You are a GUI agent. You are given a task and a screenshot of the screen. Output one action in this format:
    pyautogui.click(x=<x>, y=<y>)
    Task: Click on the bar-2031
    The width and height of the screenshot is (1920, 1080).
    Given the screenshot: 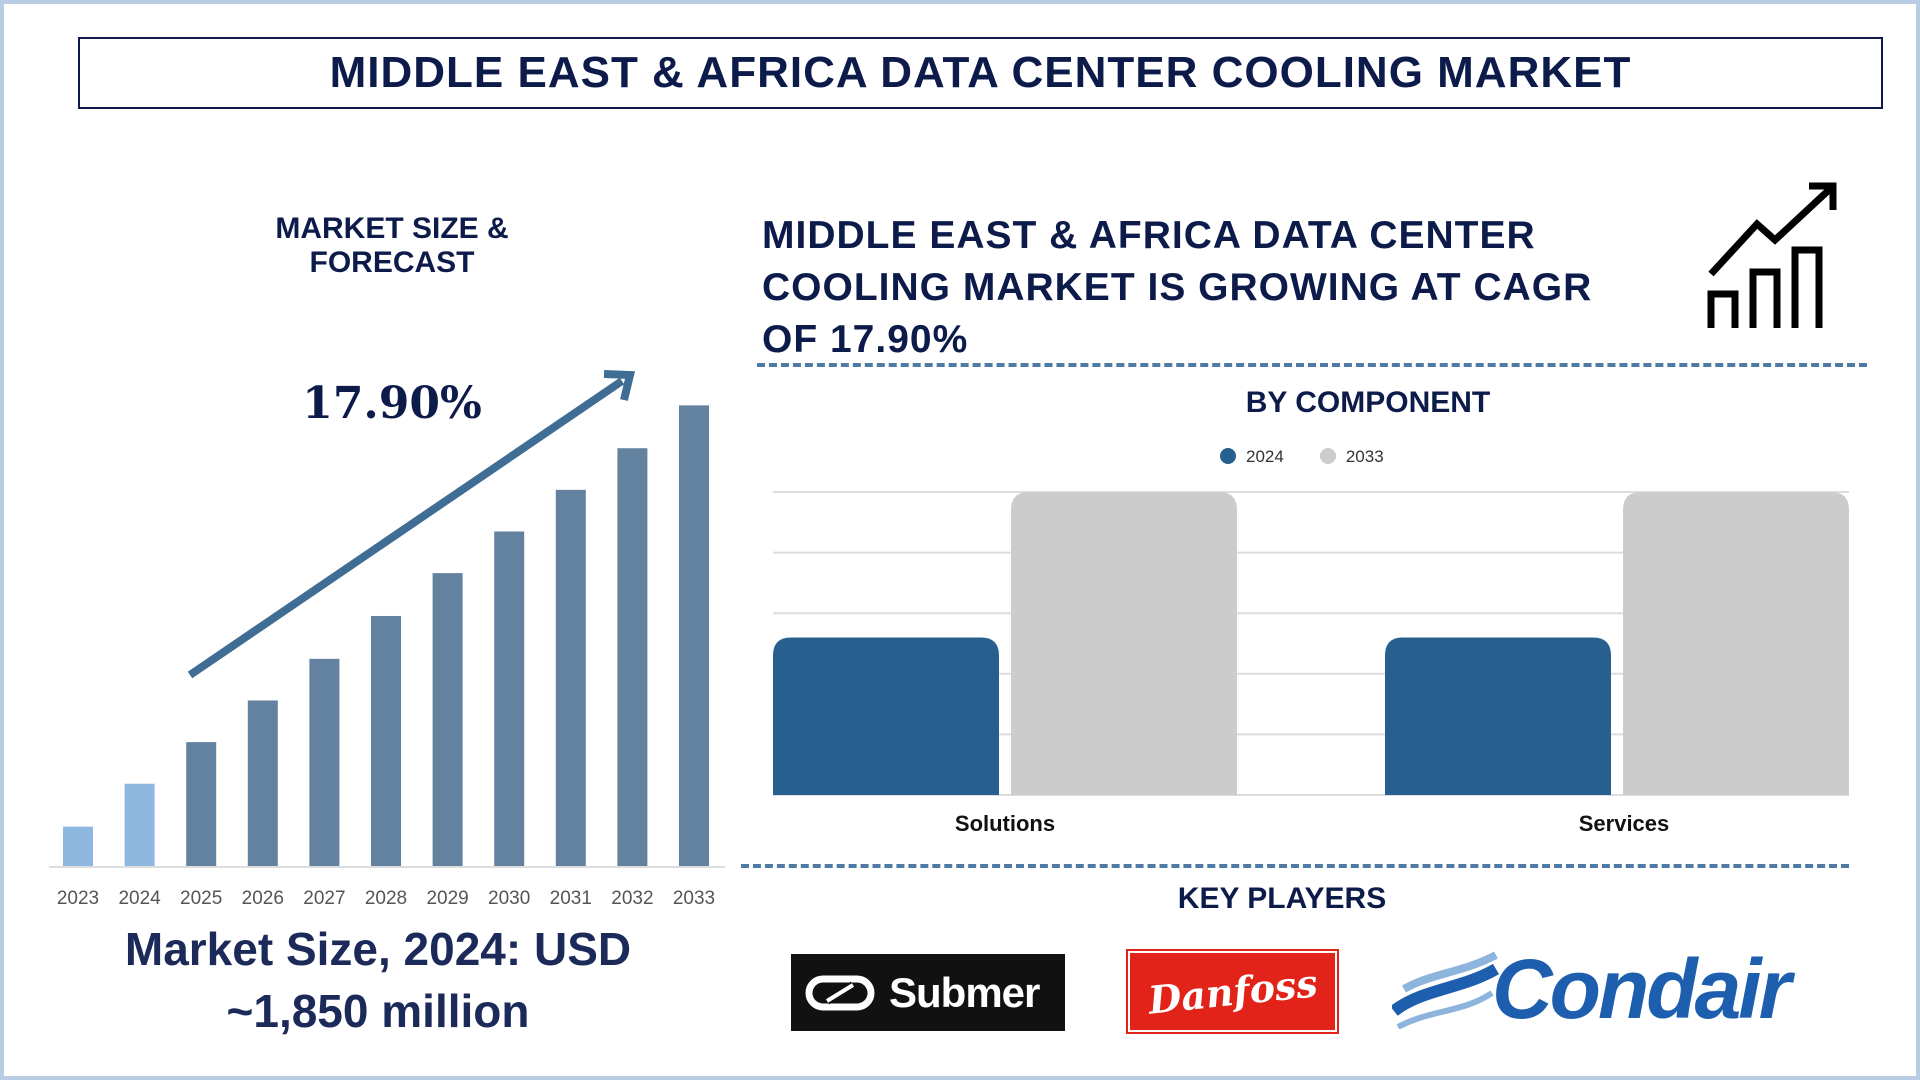 What is the action you would take?
    pyautogui.click(x=570, y=678)
    